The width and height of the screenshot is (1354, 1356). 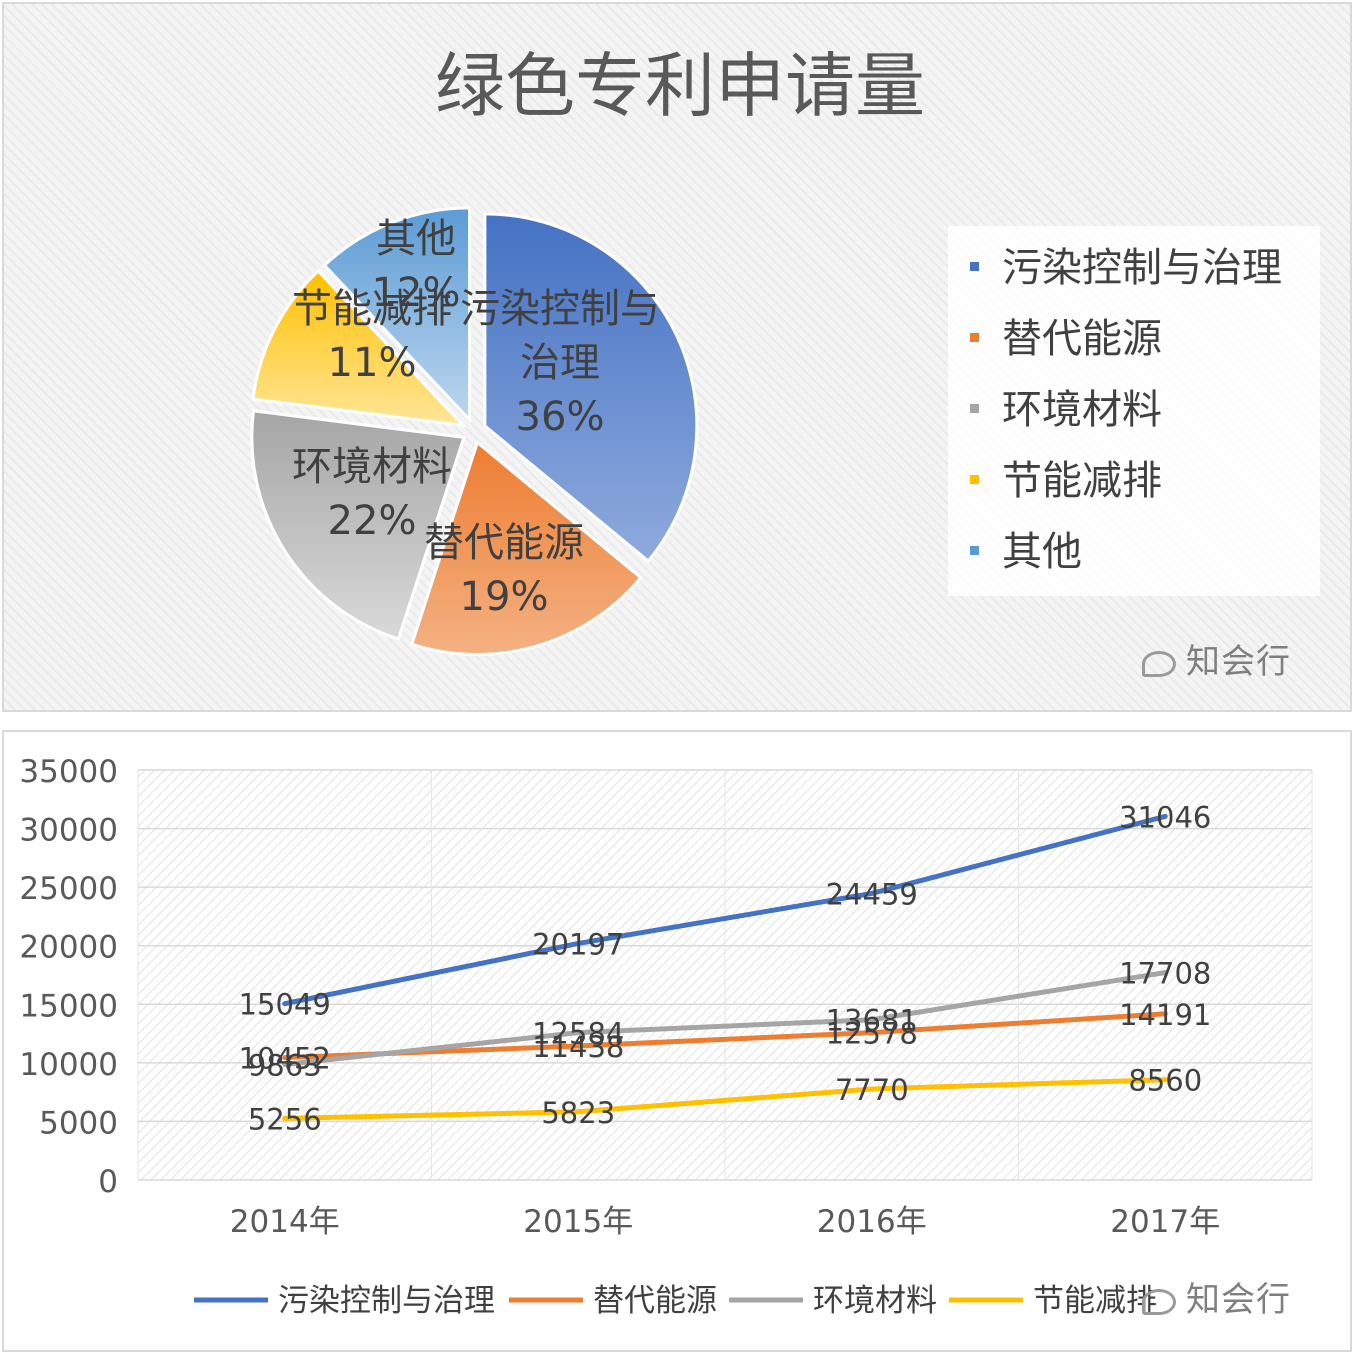 I want to click on x-tick-label: 2015年, so click(x=578, y=1222).